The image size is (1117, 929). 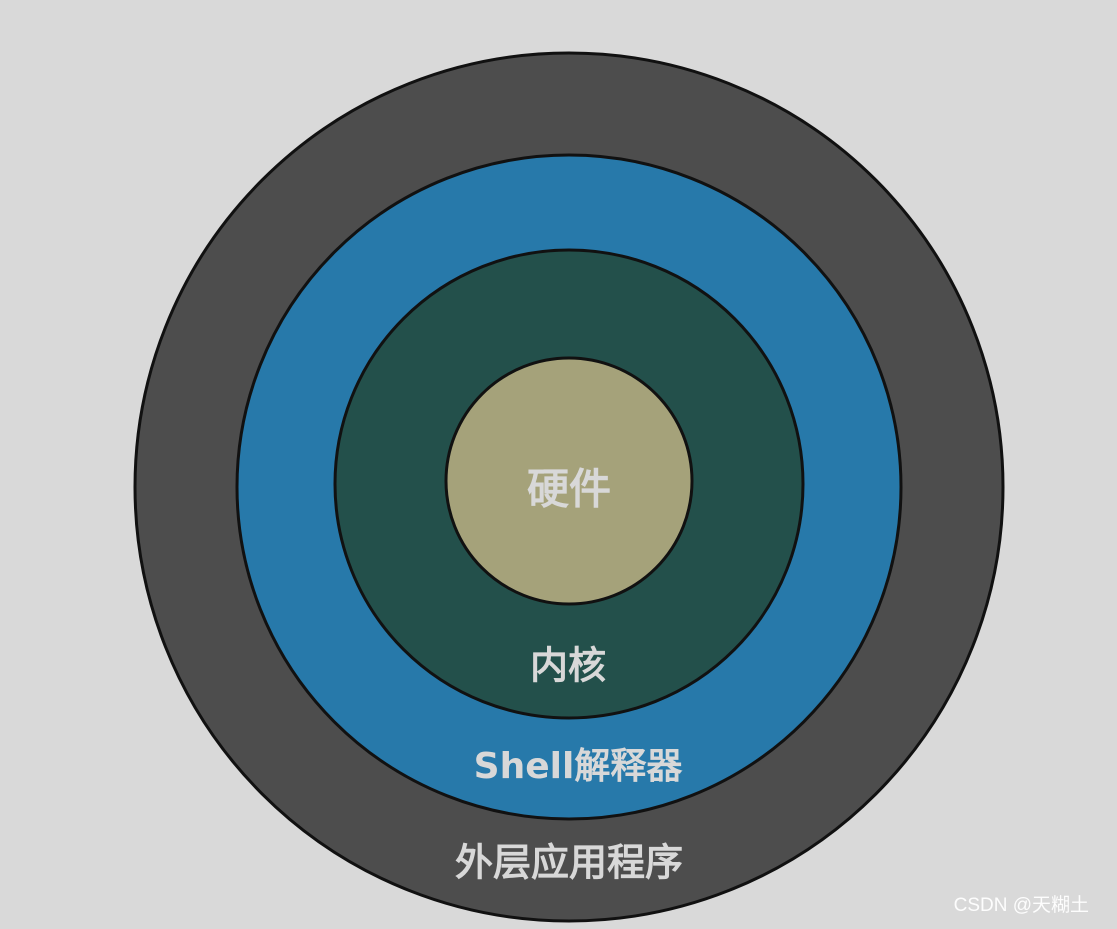 What do you see at coordinates (568, 665) in the screenshot?
I see `kernel-label: 内核` at bounding box center [568, 665].